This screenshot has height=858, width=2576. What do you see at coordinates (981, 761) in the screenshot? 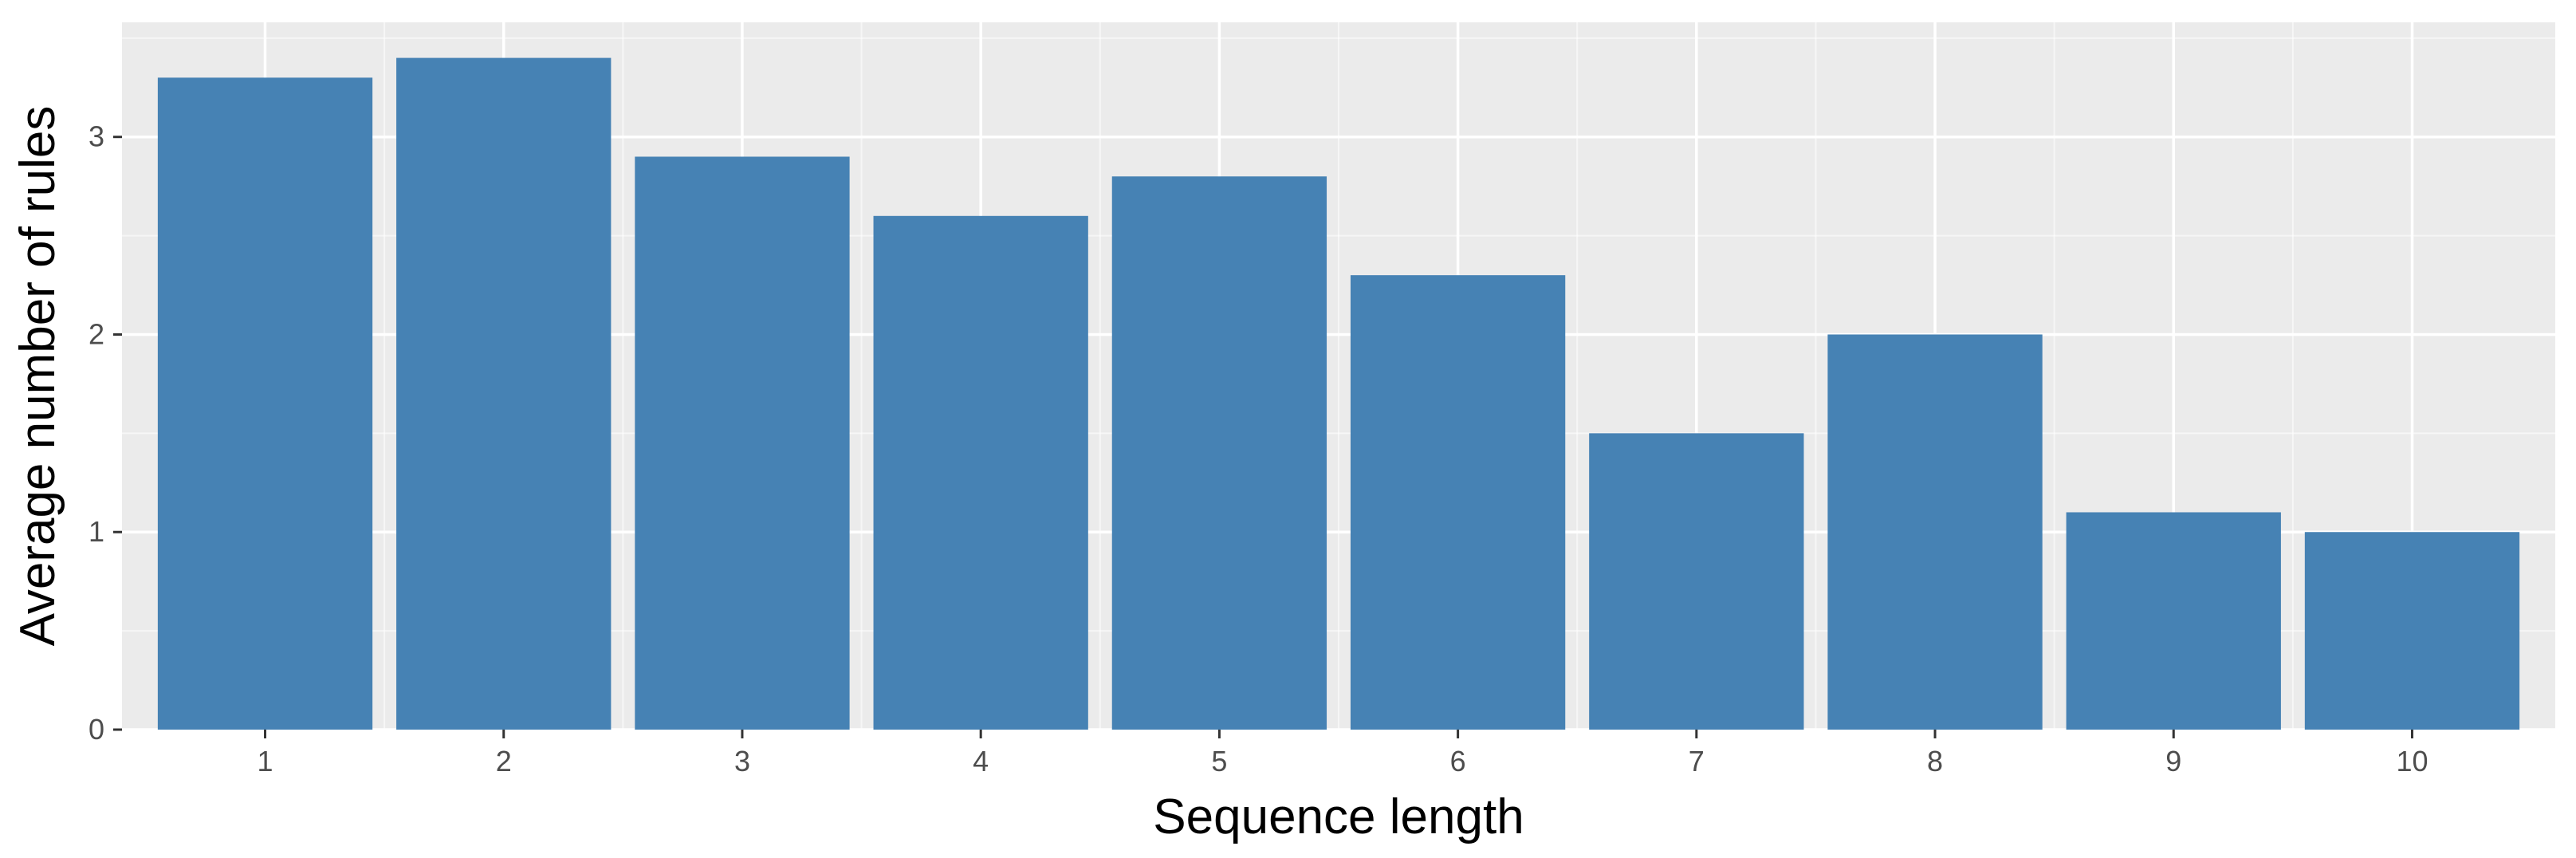
I see `x-tick-label: 4` at bounding box center [981, 761].